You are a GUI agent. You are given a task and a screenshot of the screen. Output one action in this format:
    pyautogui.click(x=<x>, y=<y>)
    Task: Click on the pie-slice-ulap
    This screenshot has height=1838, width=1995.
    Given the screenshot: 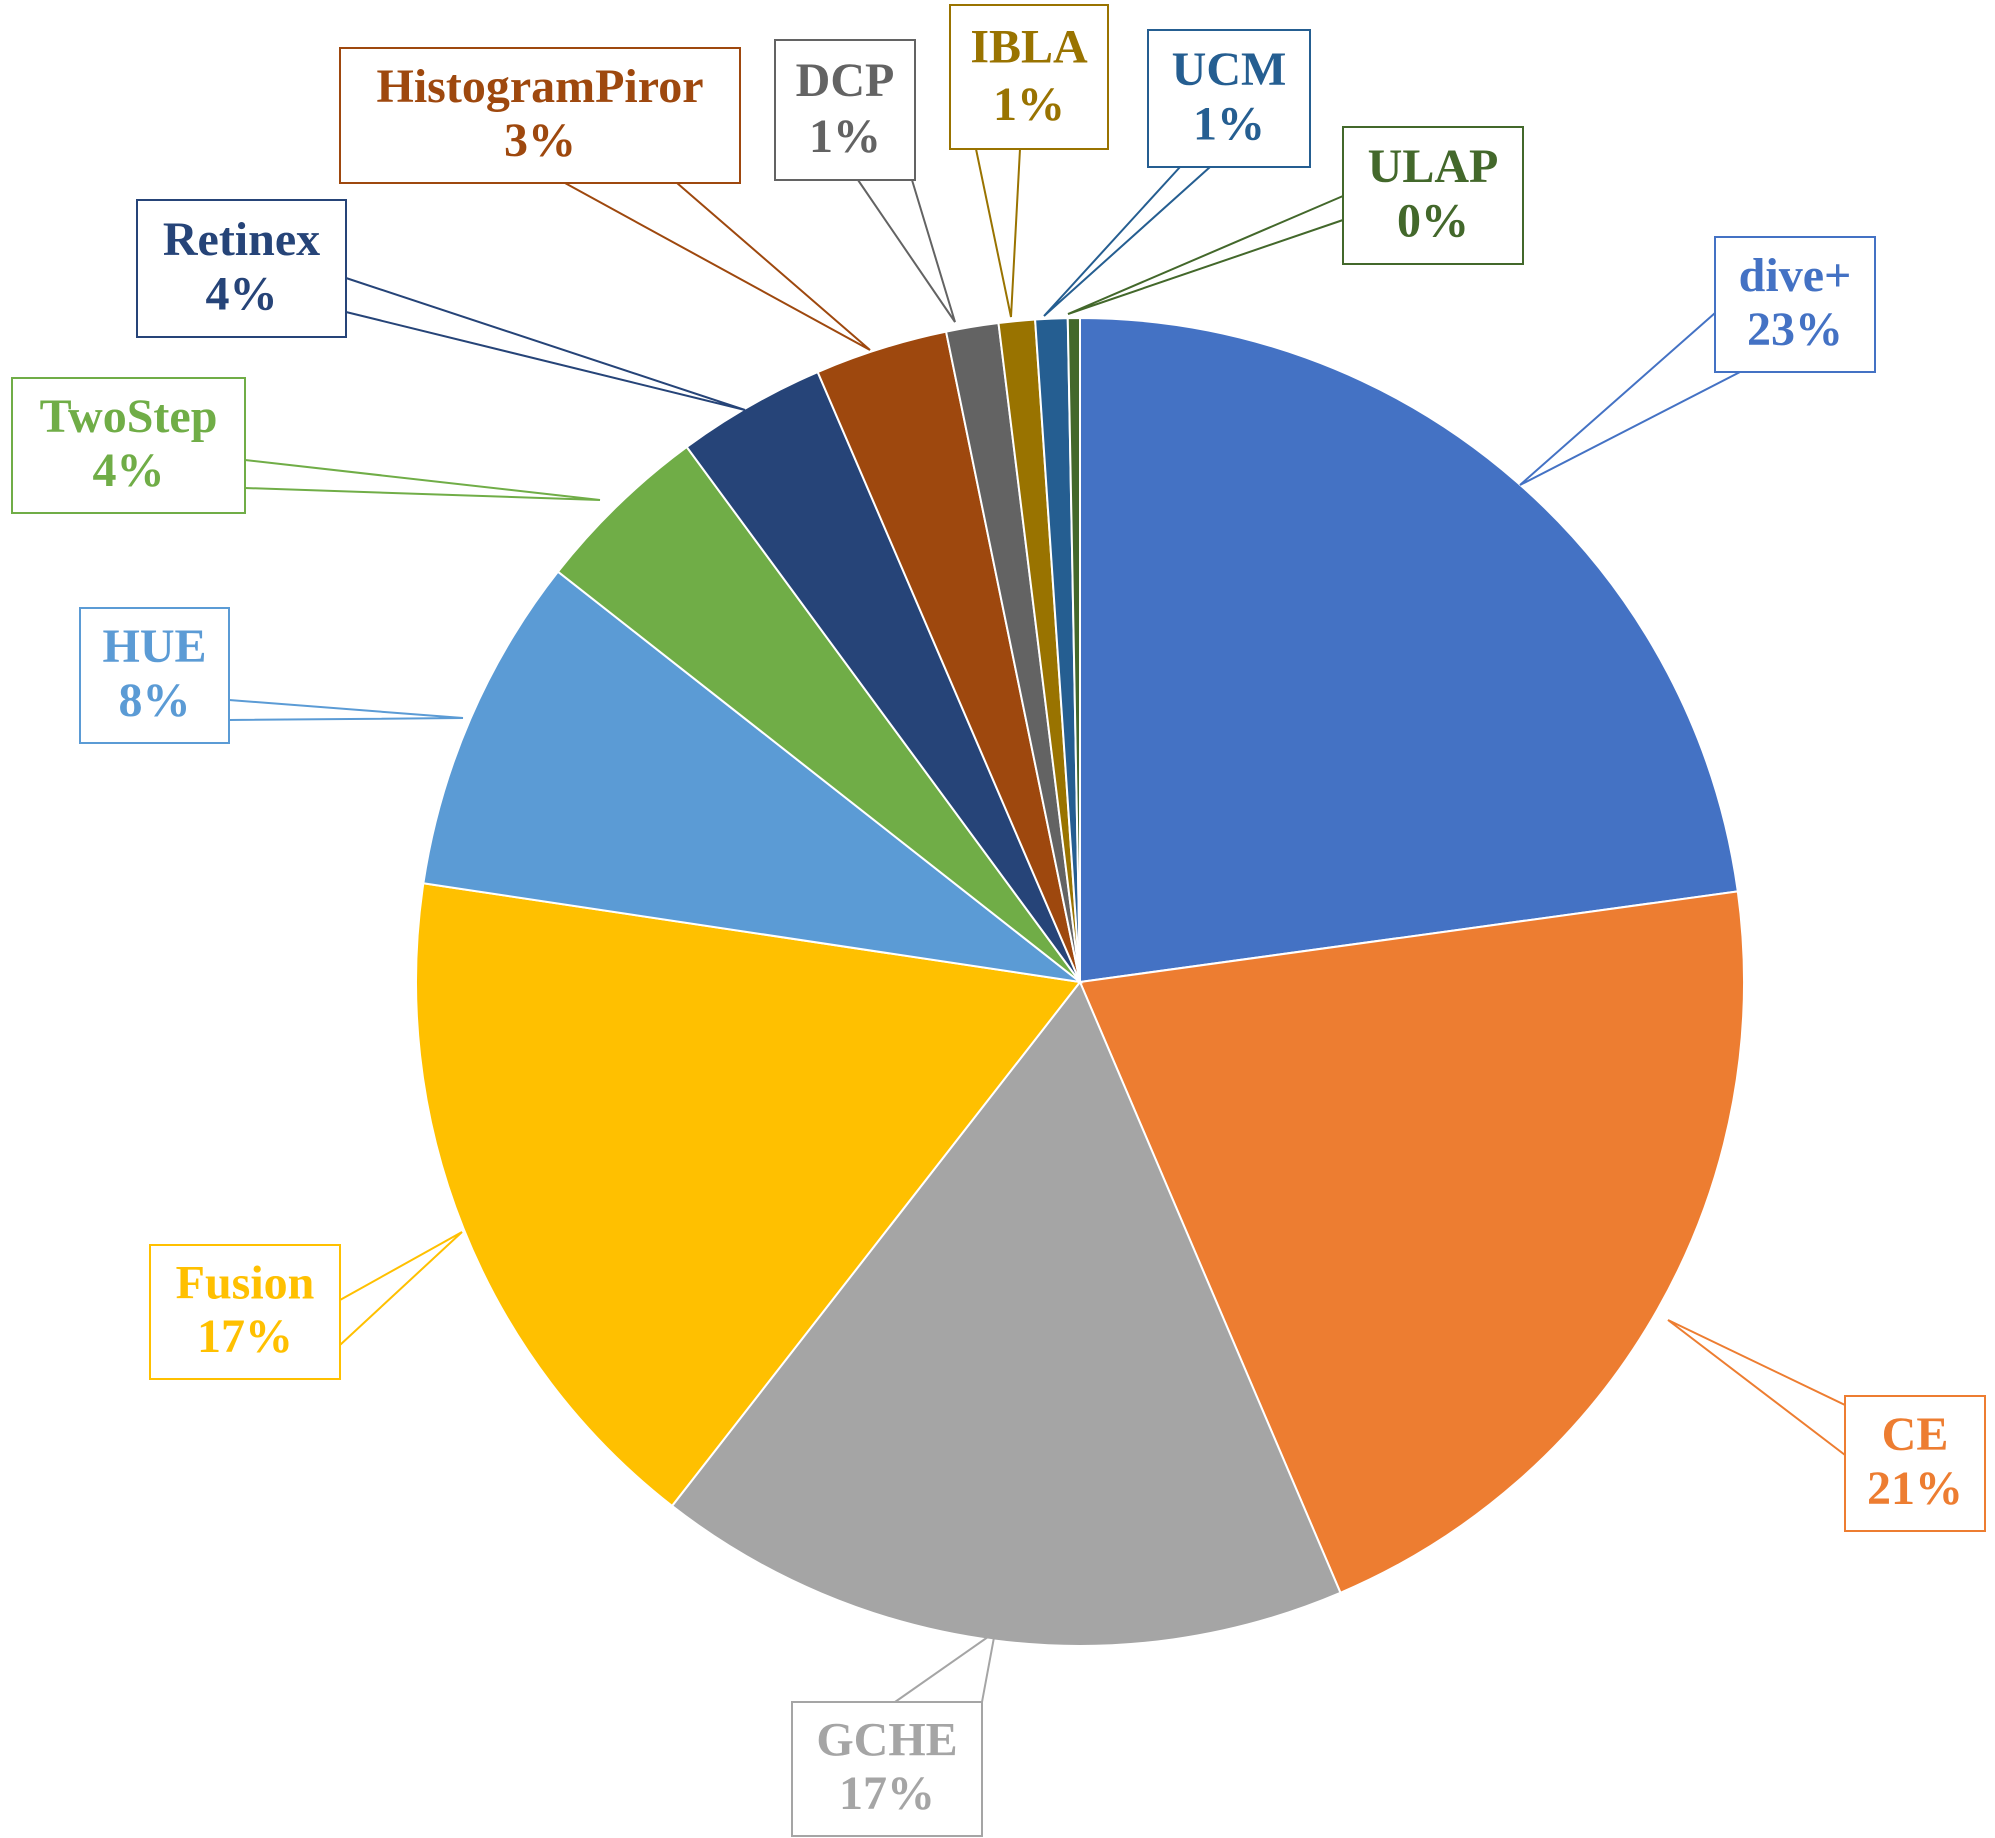 What is the action you would take?
    pyautogui.click(x=1073, y=649)
    